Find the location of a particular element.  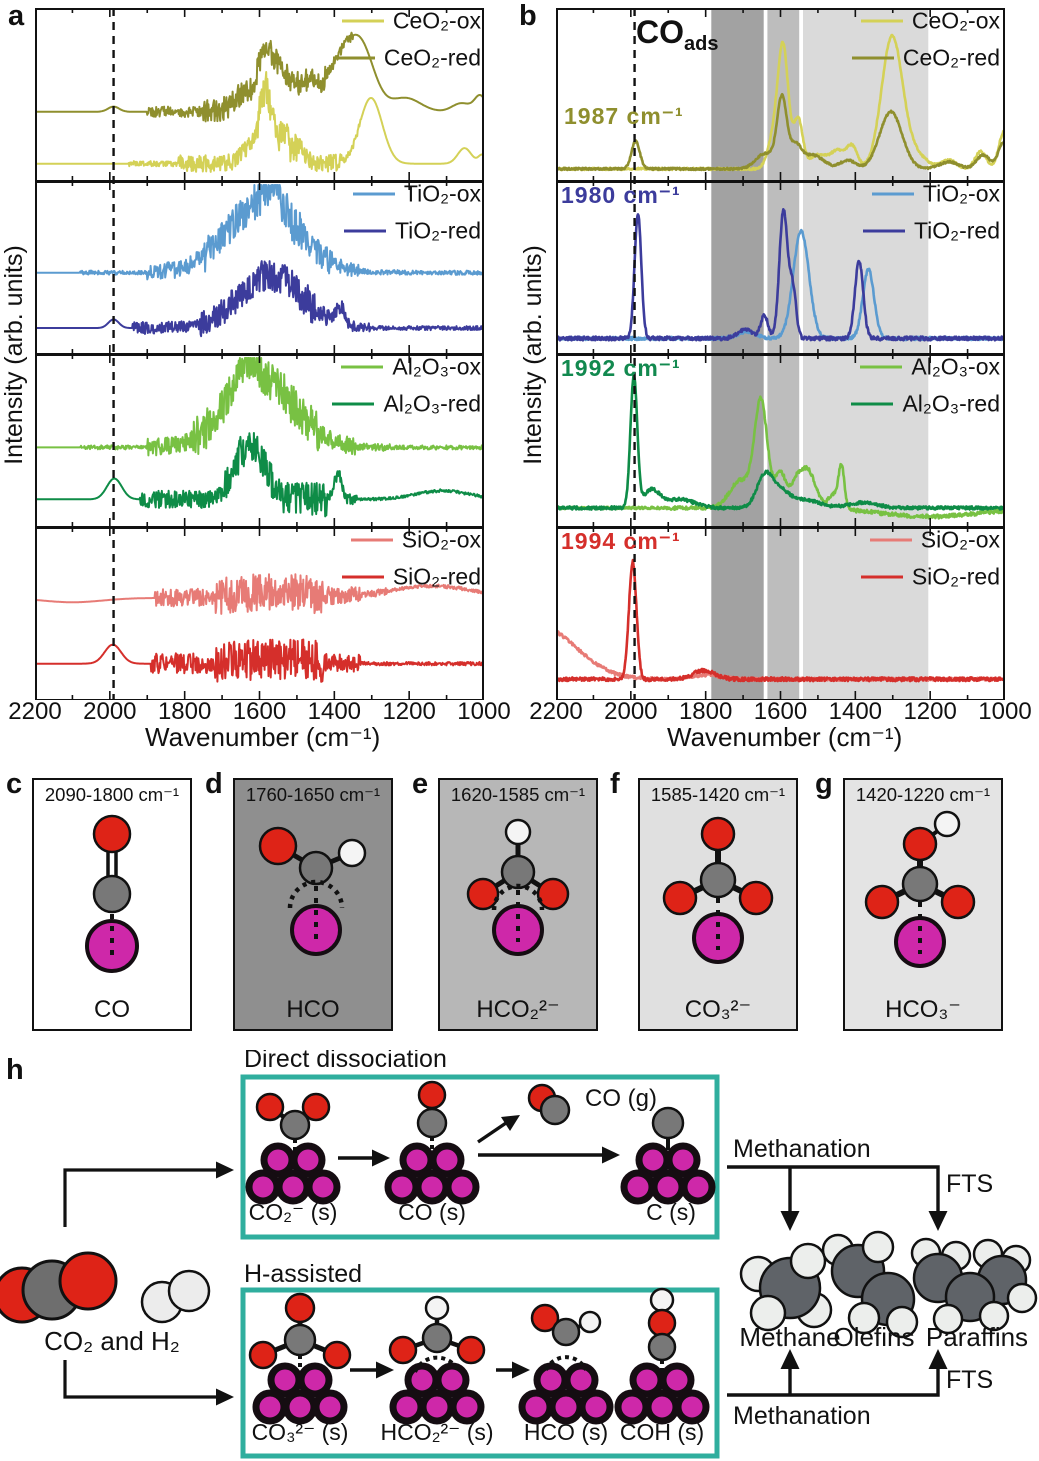

panel-label-e: e is located at coordinates (420, 784).